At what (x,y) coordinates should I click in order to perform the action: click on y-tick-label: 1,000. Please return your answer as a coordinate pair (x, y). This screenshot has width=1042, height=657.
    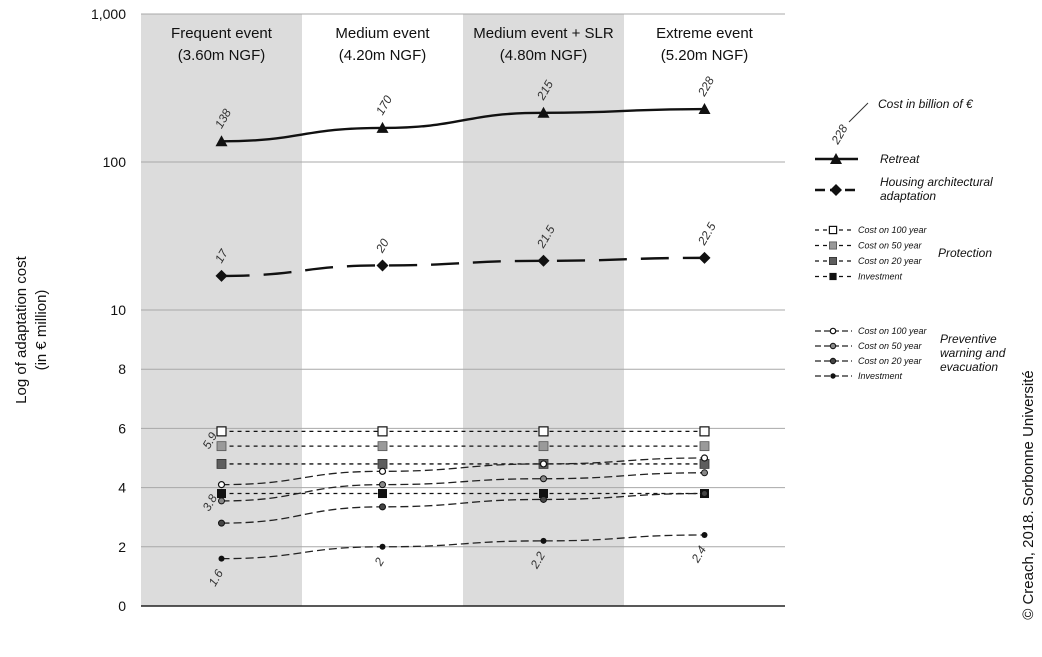
    Looking at the image, I should click on (108, 14).